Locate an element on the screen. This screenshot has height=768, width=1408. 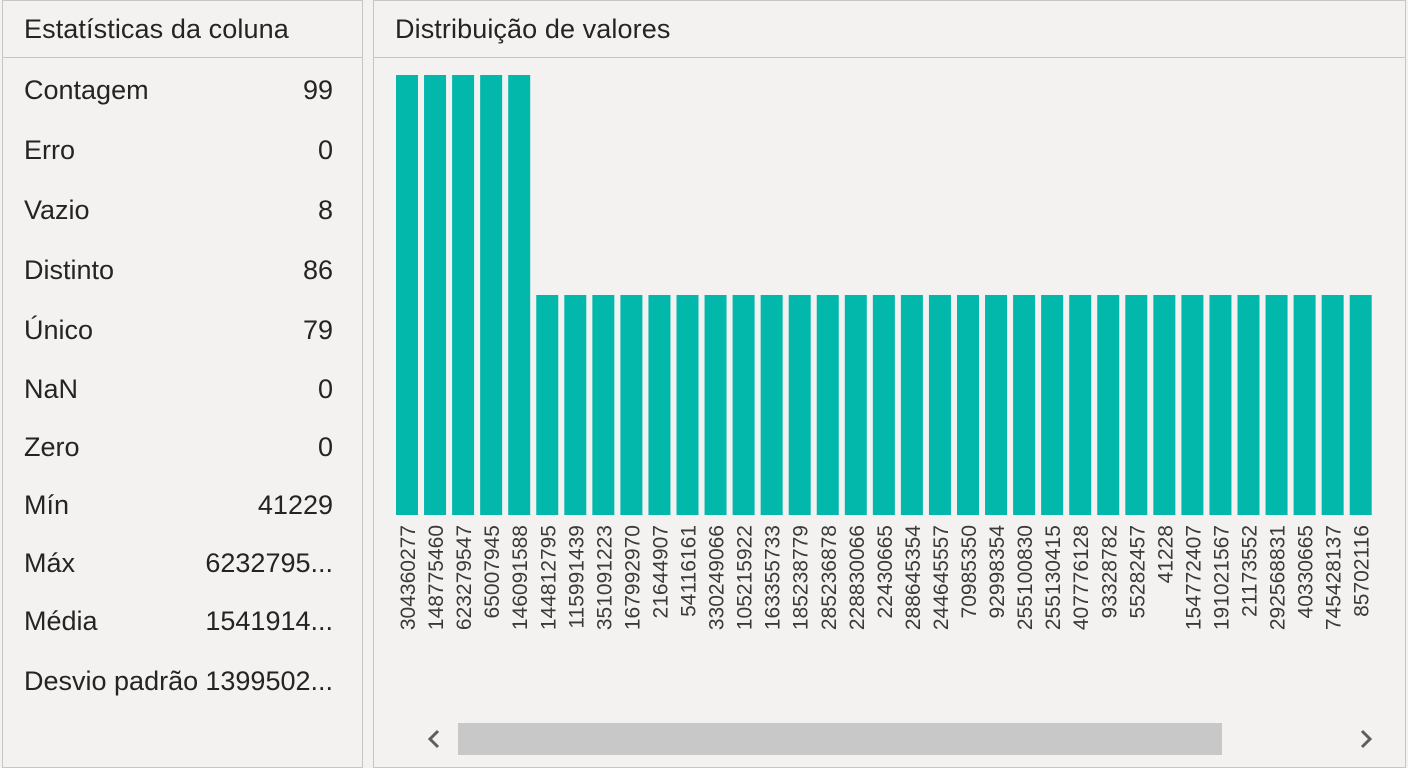
x-tick-label: 93328782 is located at coordinates (1109, 571).